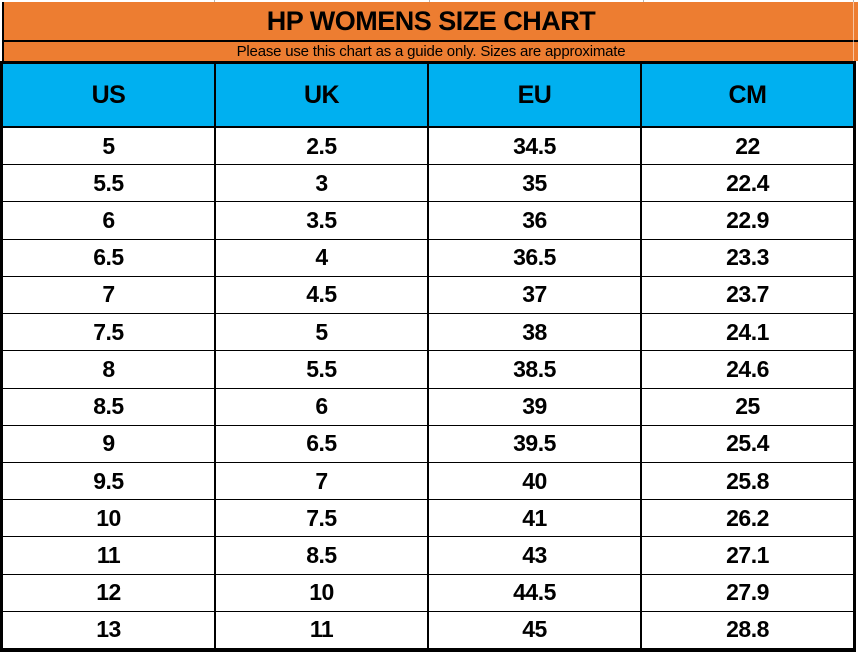 Image resolution: width=858 pixels, height=652 pixels. I want to click on table-cell: 34.5, so click(535, 146).